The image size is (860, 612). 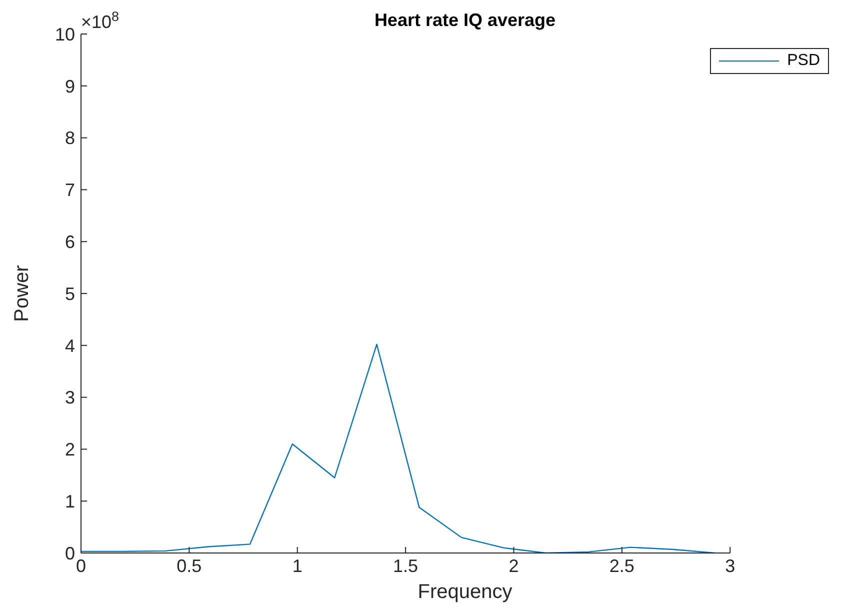 What do you see at coordinates (69, 346) in the screenshot?
I see `y-tick-label: 4` at bounding box center [69, 346].